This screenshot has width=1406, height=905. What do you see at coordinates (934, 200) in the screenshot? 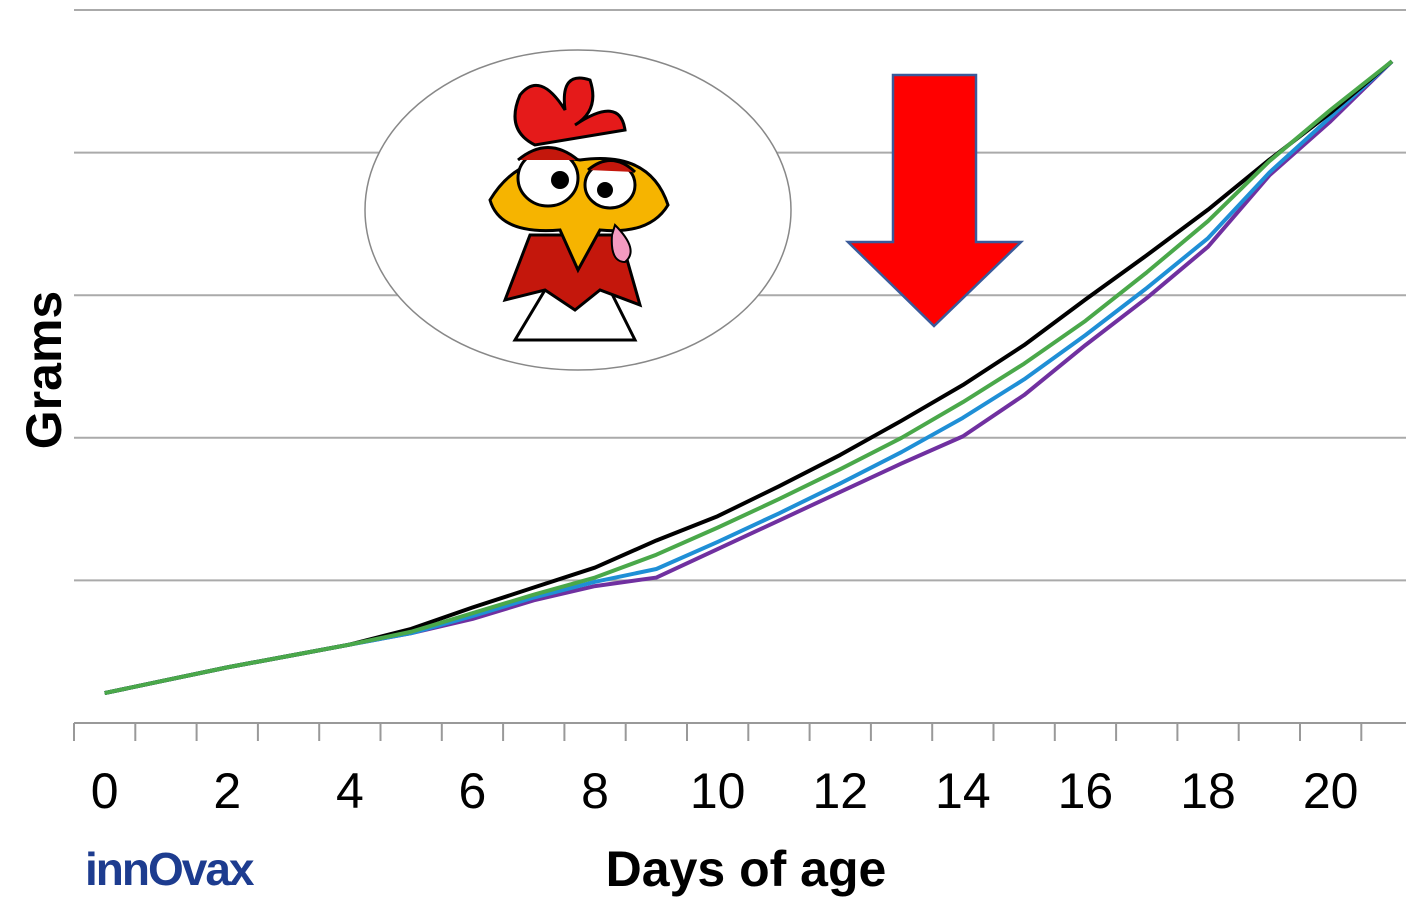
I see `red-arrow` at bounding box center [934, 200].